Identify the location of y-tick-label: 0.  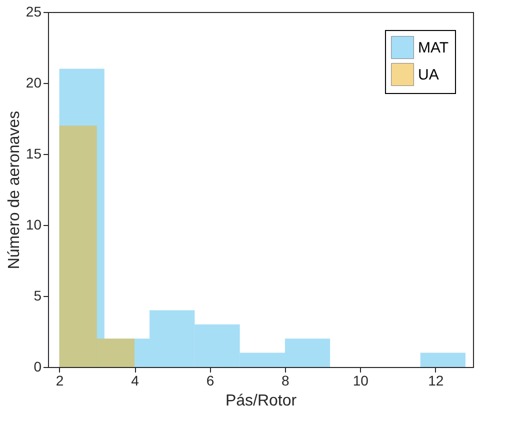
(38, 366).